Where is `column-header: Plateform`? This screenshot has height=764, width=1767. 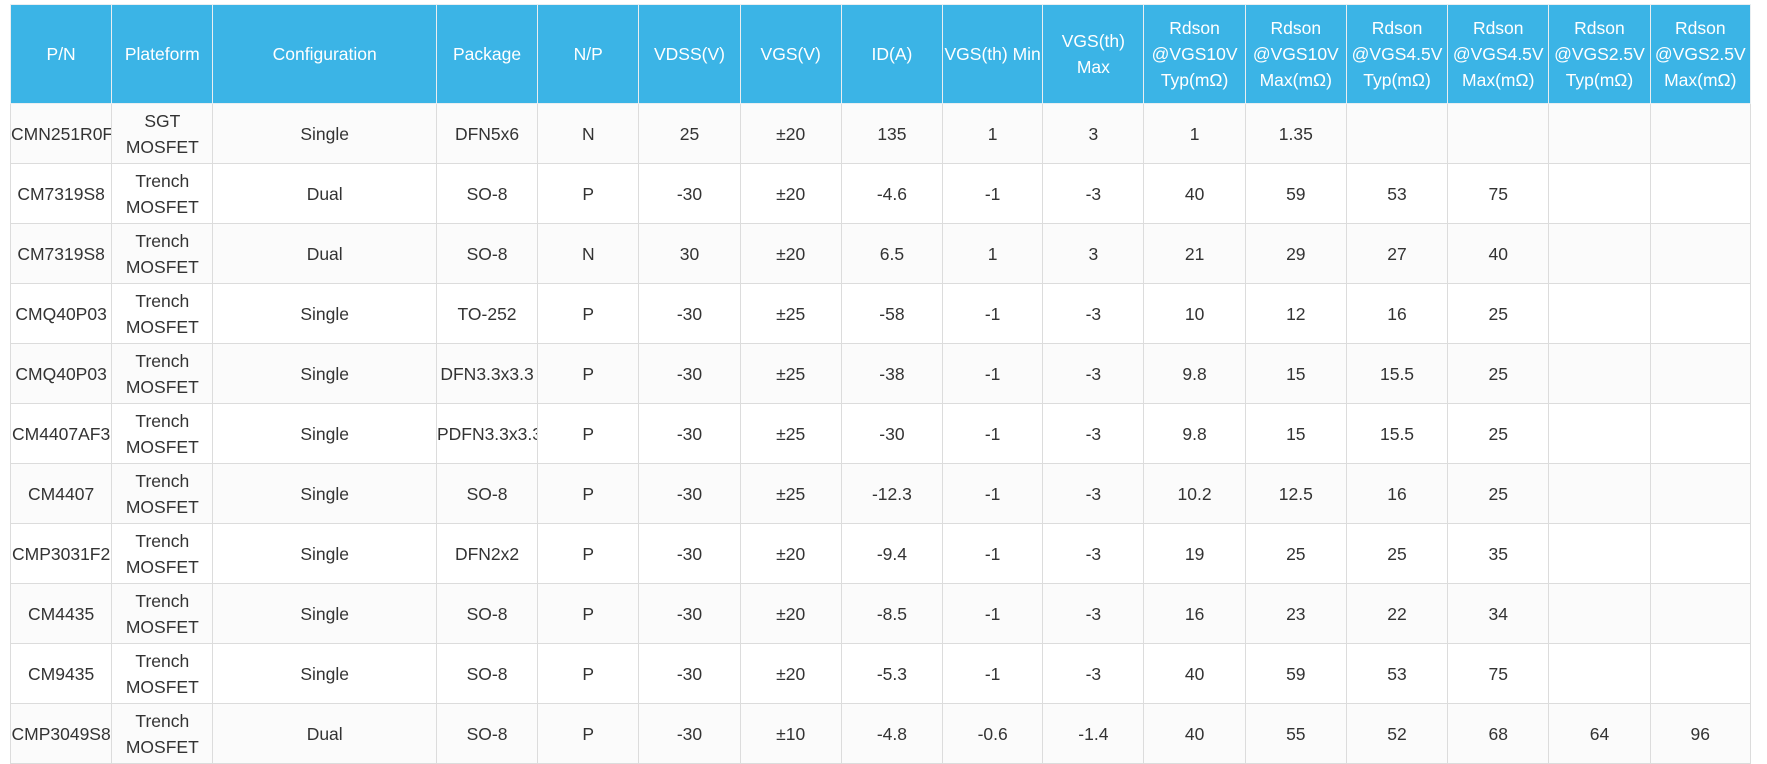 column-header: Plateform is located at coordinates (162, 54).